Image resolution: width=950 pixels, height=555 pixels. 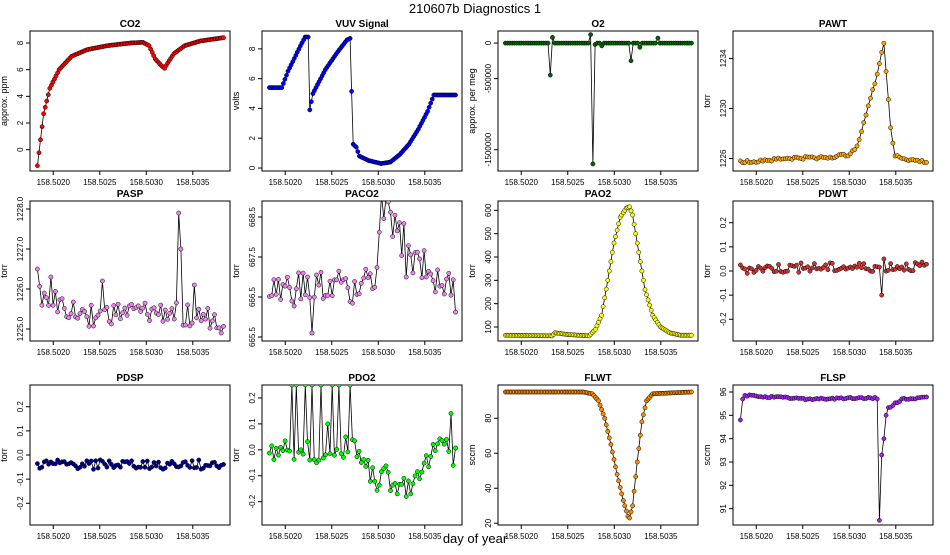 I want to click on panel-title: PDSP, so click(x=130, y=378).